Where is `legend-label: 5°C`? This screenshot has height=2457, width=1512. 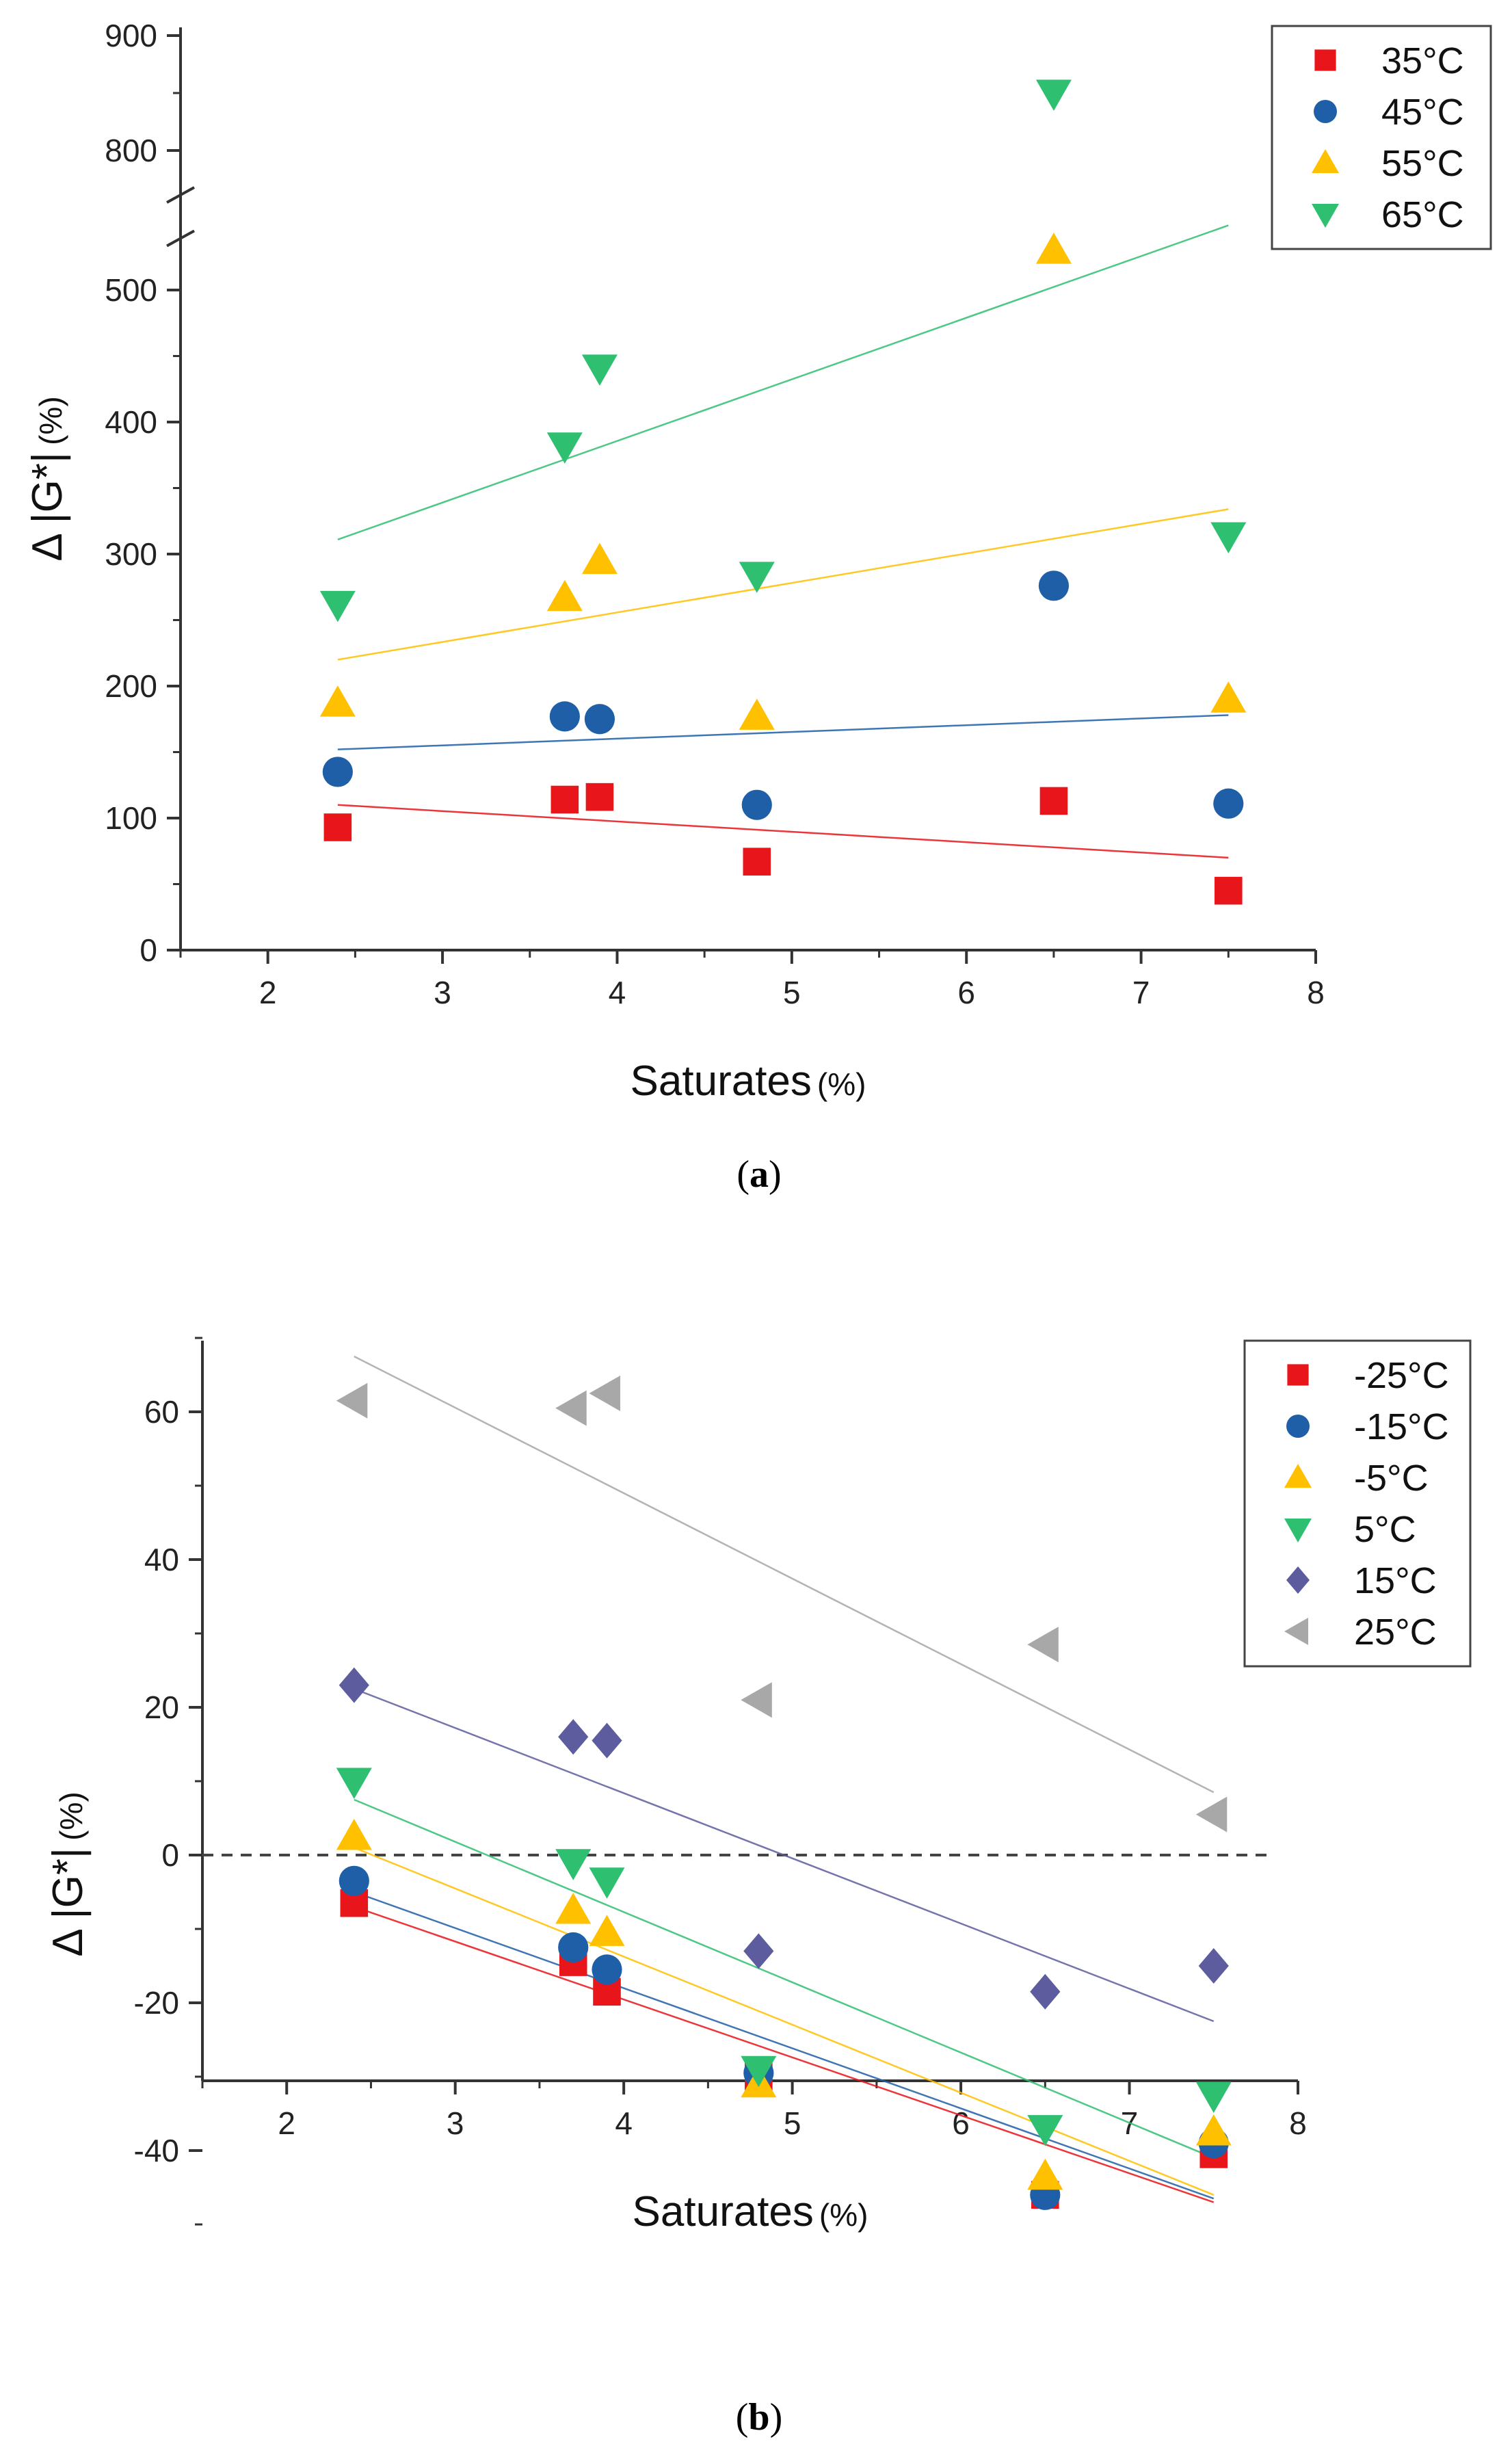
legend-label: 5°C is located at coordinates (1385, 1529).